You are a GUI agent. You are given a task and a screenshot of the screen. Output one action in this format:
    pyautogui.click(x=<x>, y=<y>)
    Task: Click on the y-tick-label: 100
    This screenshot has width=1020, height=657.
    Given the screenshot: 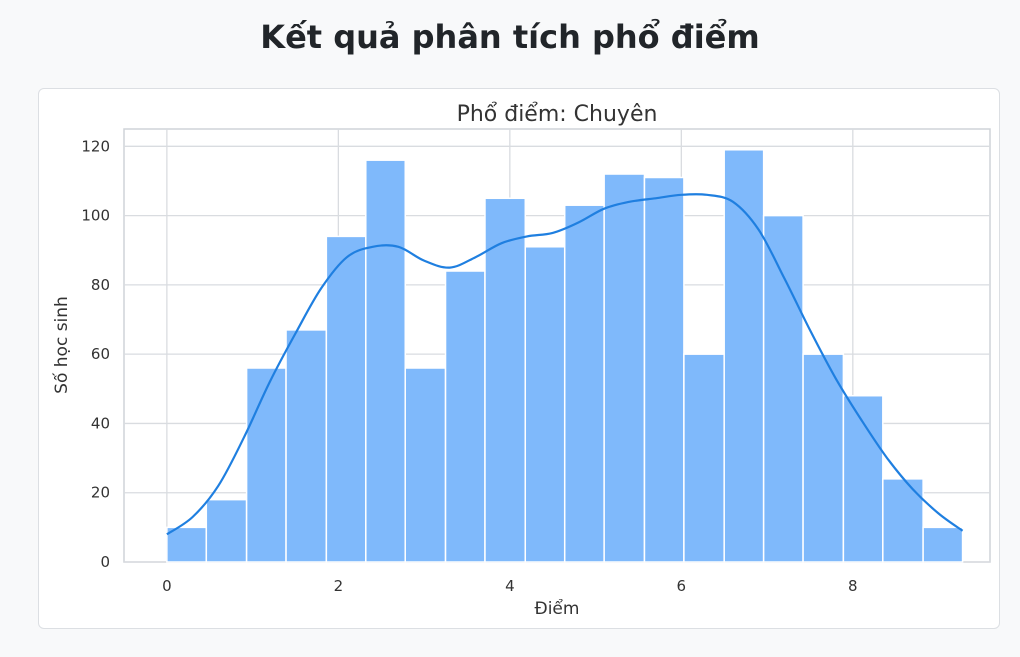 What is the action you would take?
    pyautogui.click(x=95, y=216)
    